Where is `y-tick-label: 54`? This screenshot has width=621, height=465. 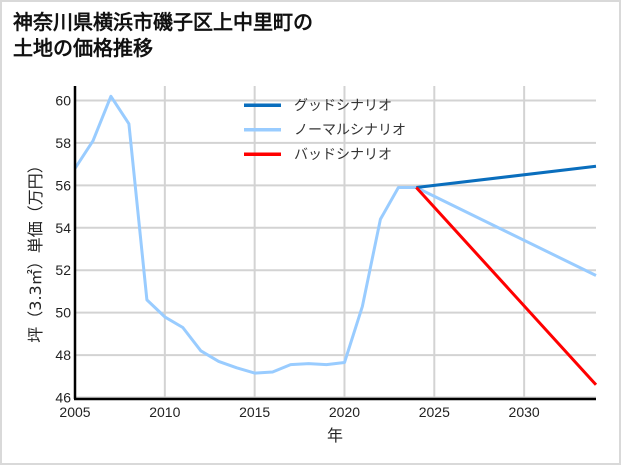
y-tick-label: 54 is located at coordinates (63, 228).